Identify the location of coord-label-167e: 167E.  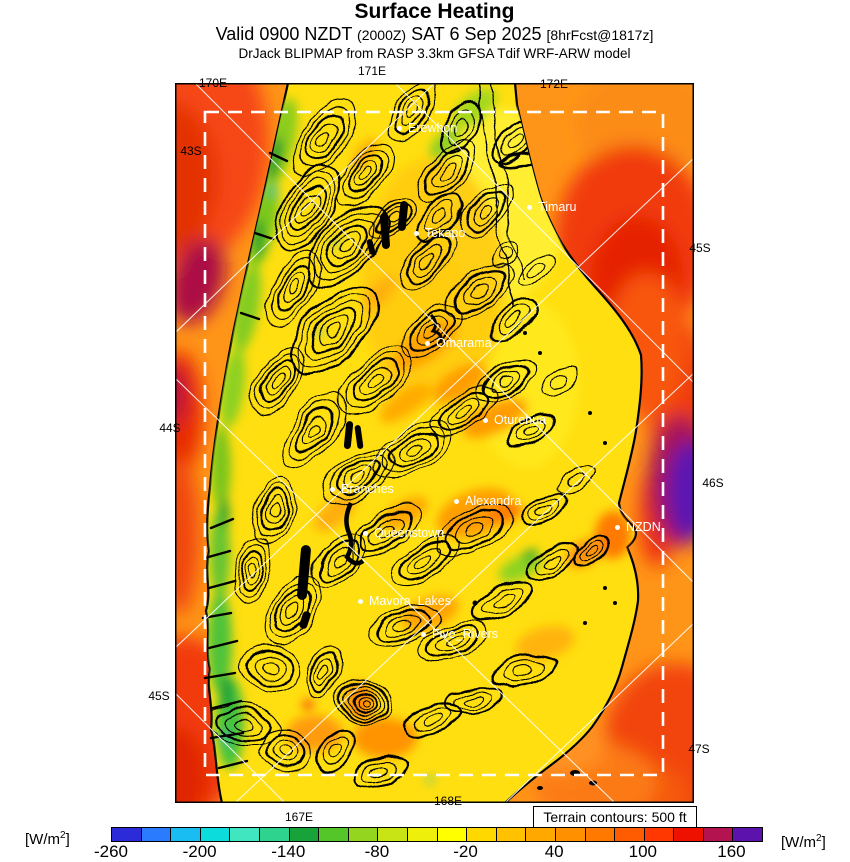
(299, 817).